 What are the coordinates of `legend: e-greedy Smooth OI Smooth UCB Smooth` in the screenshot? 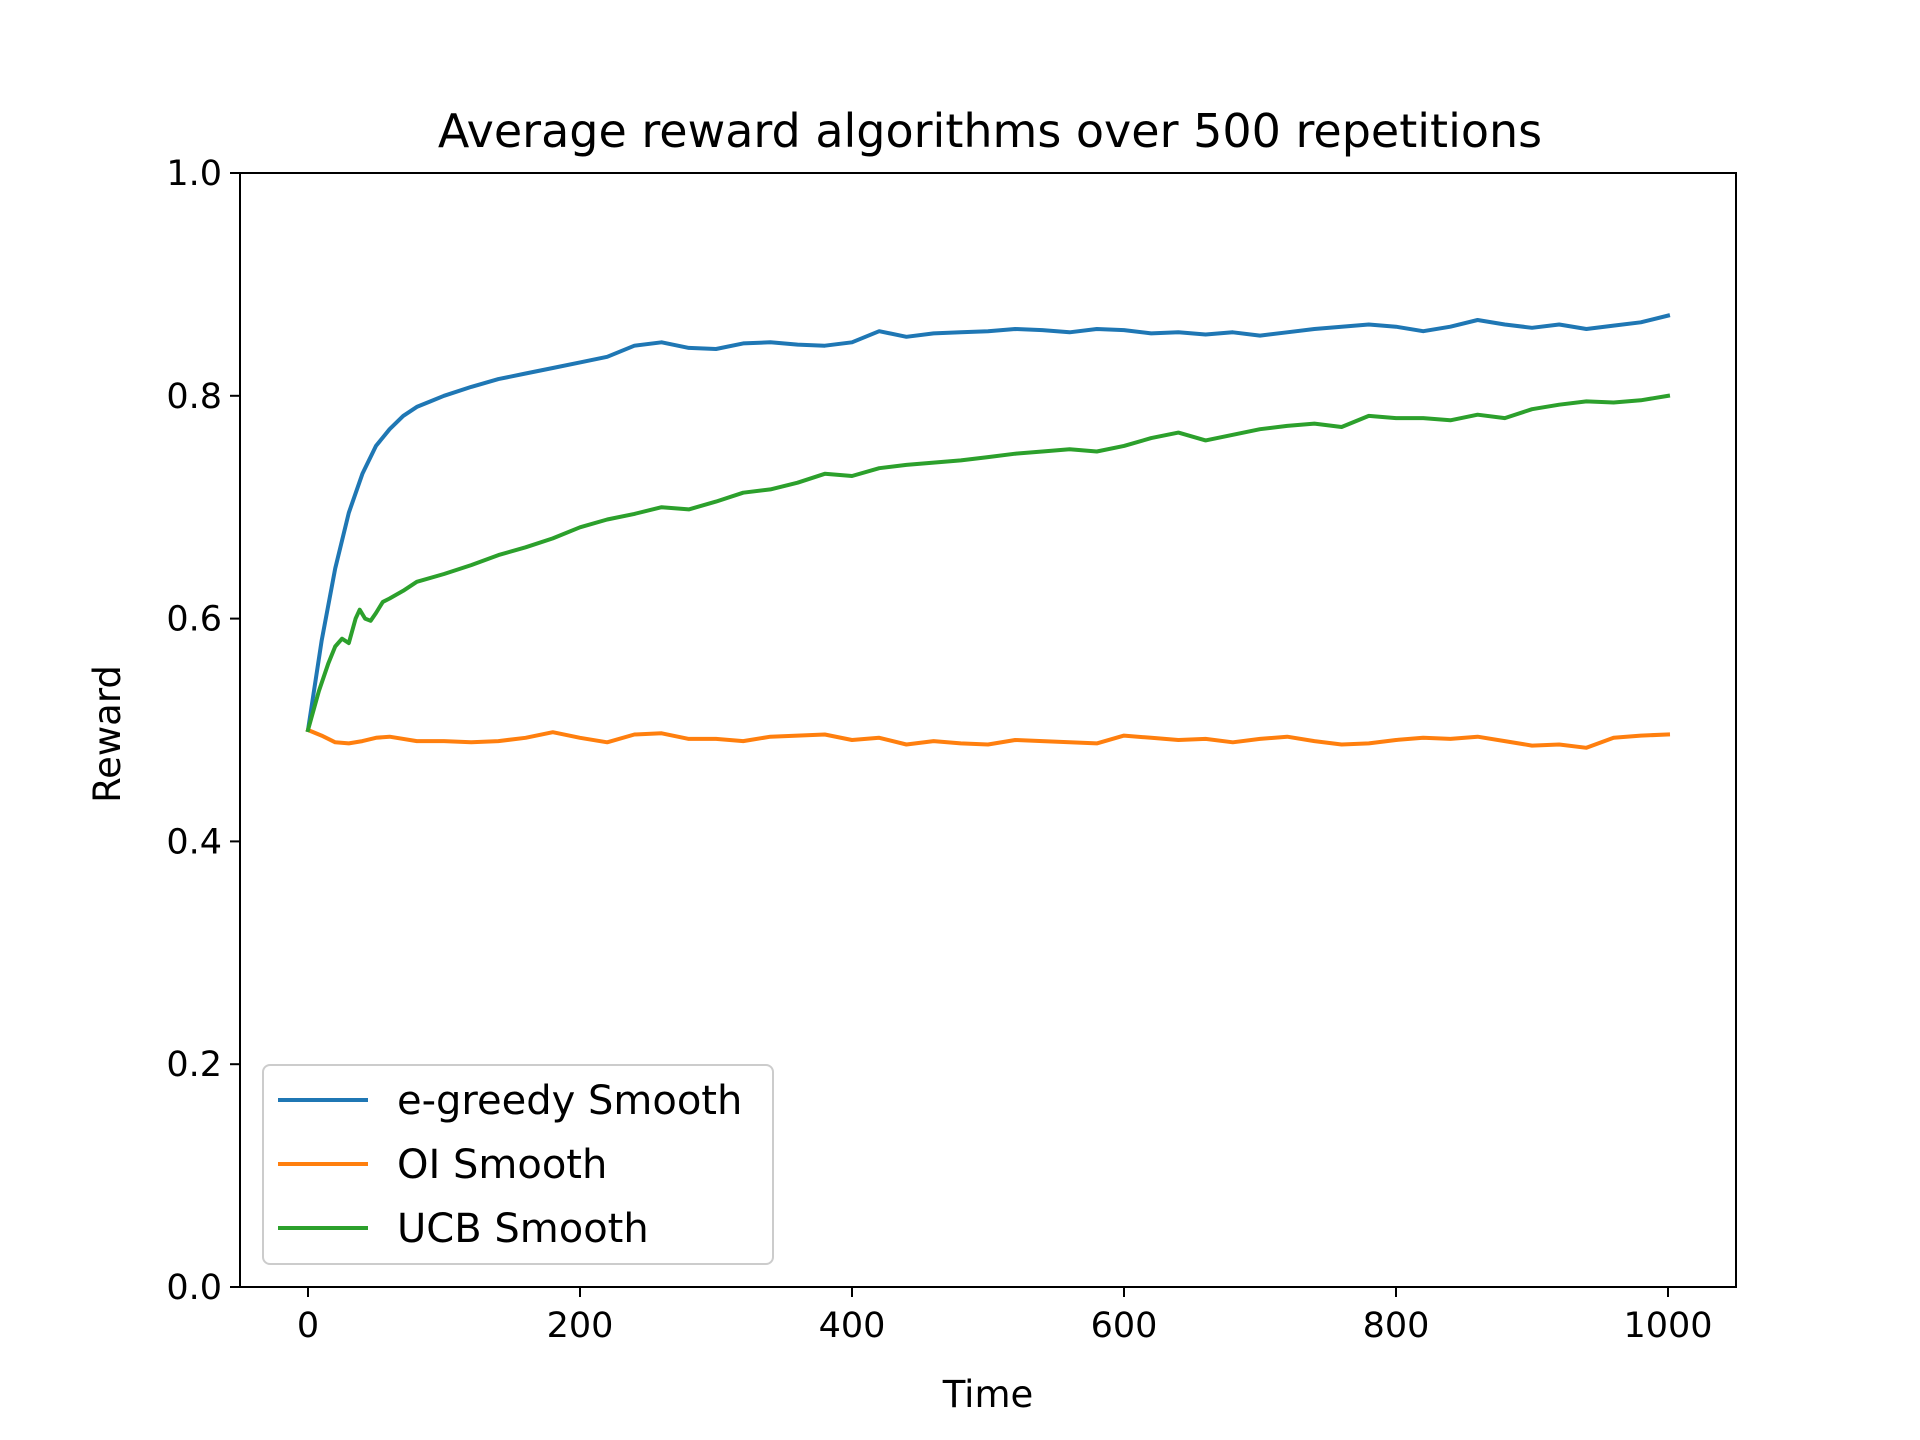 It's located at (518, 1164).